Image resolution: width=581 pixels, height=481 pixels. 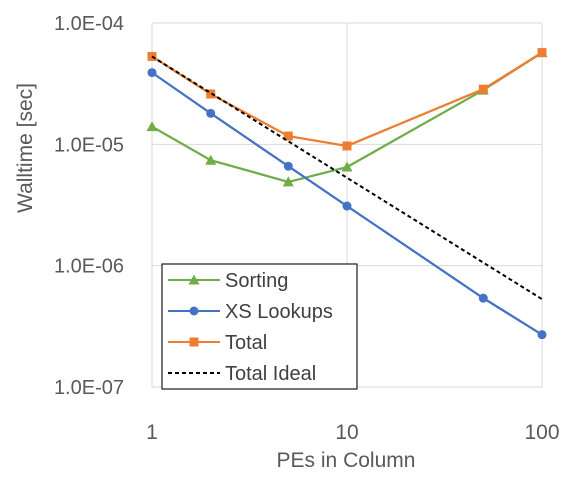 I want to click on legend-box, so click(x=259, y=326).